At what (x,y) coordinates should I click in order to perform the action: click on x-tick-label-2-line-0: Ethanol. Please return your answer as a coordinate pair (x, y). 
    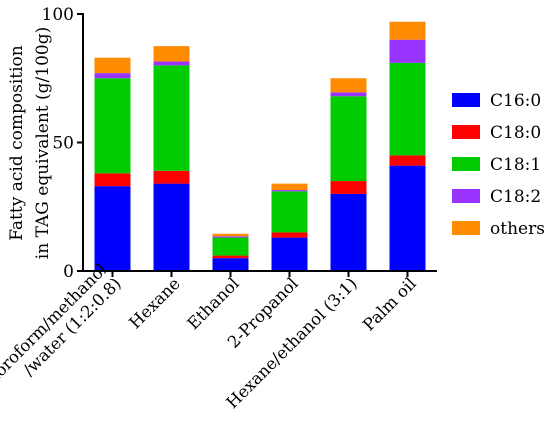
    Looking at the image, I should click on (212, 303).